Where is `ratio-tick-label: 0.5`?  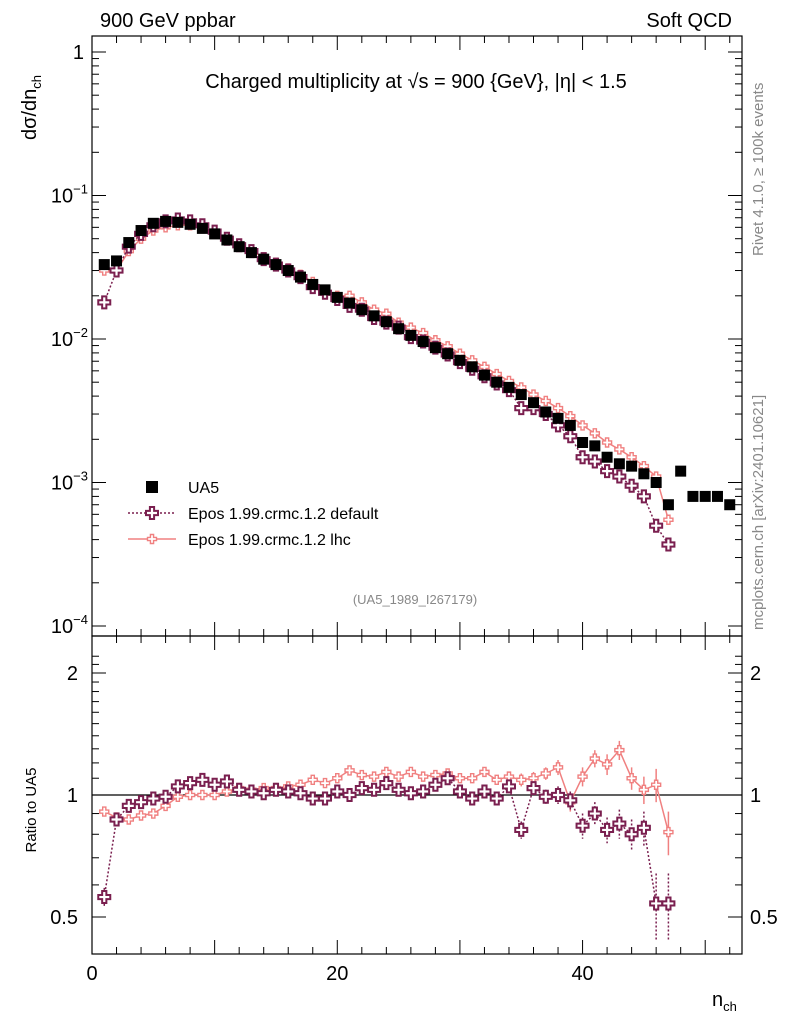
ratio-tick-label: 0.5 is located at coordinates (64, 918).